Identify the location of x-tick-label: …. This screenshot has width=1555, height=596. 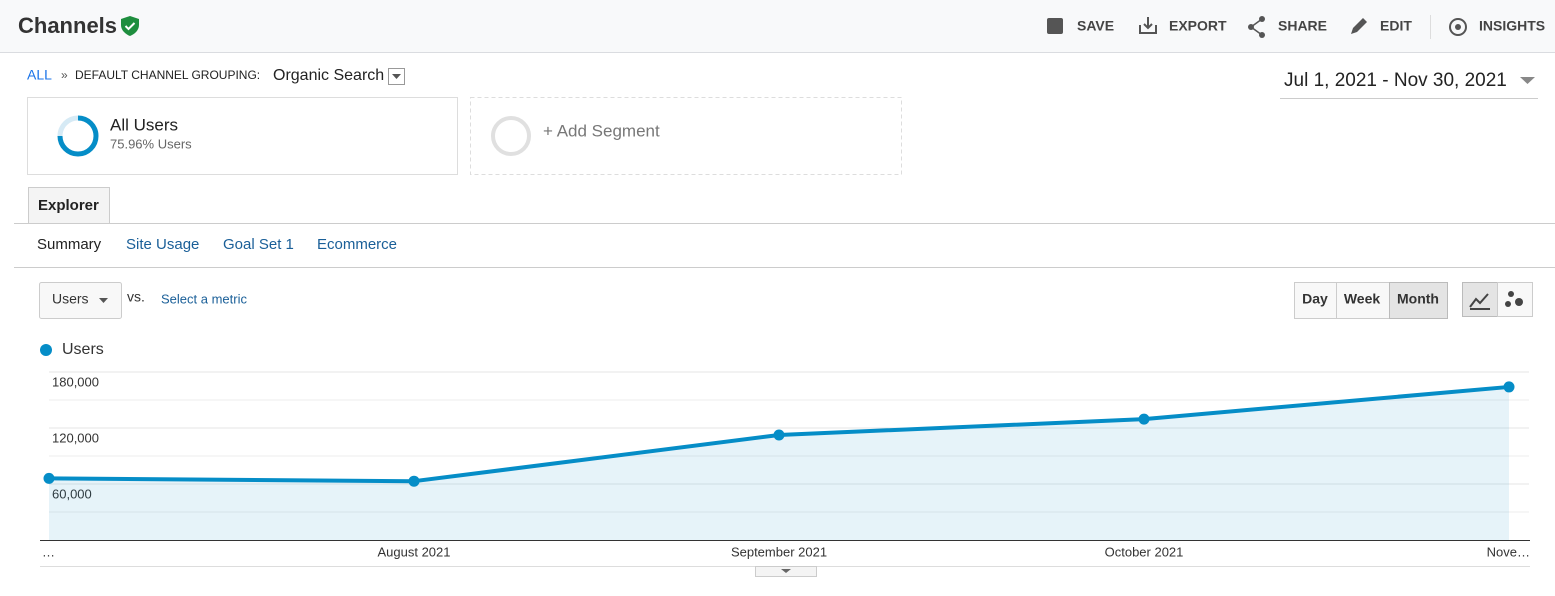
(48, 551).